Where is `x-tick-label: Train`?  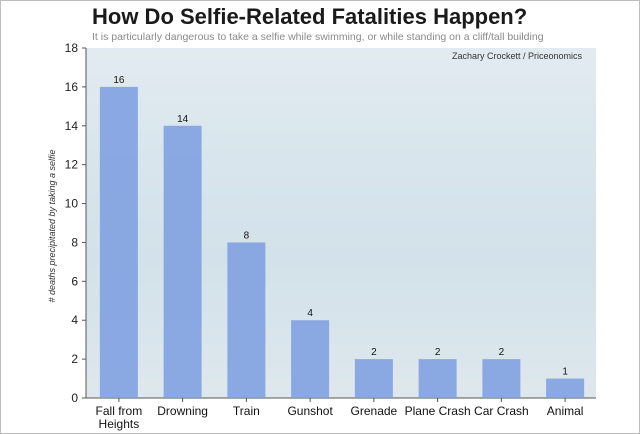
x-tick-label: Train is located at coordinates (246, 411).